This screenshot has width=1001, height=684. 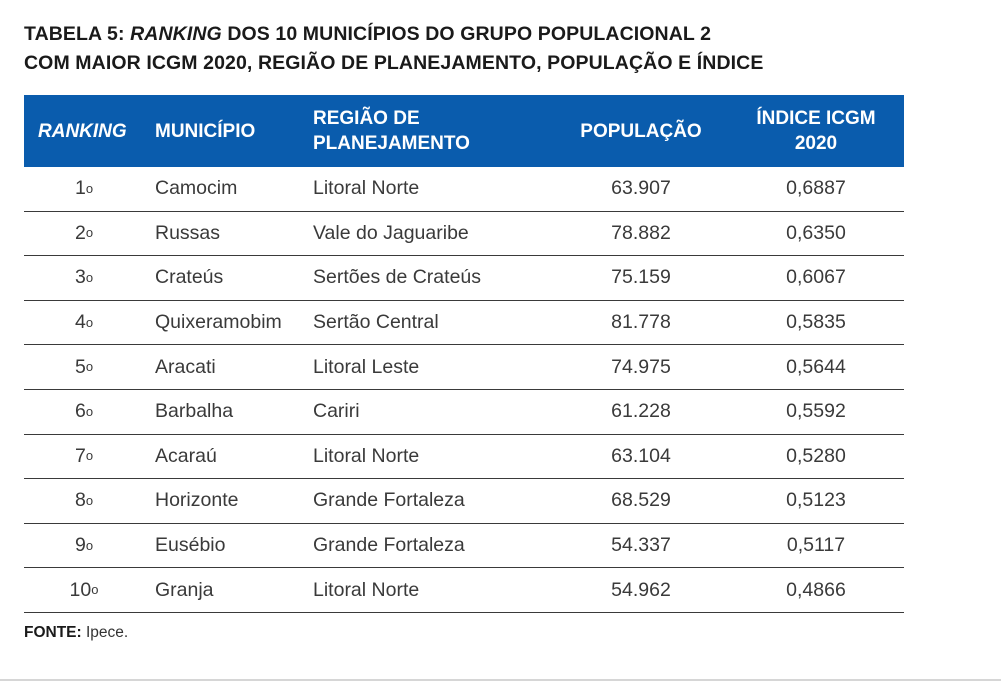 I want to click on header-indice: ÍNDICE ICGM 2020, so click(x=816, y=131).